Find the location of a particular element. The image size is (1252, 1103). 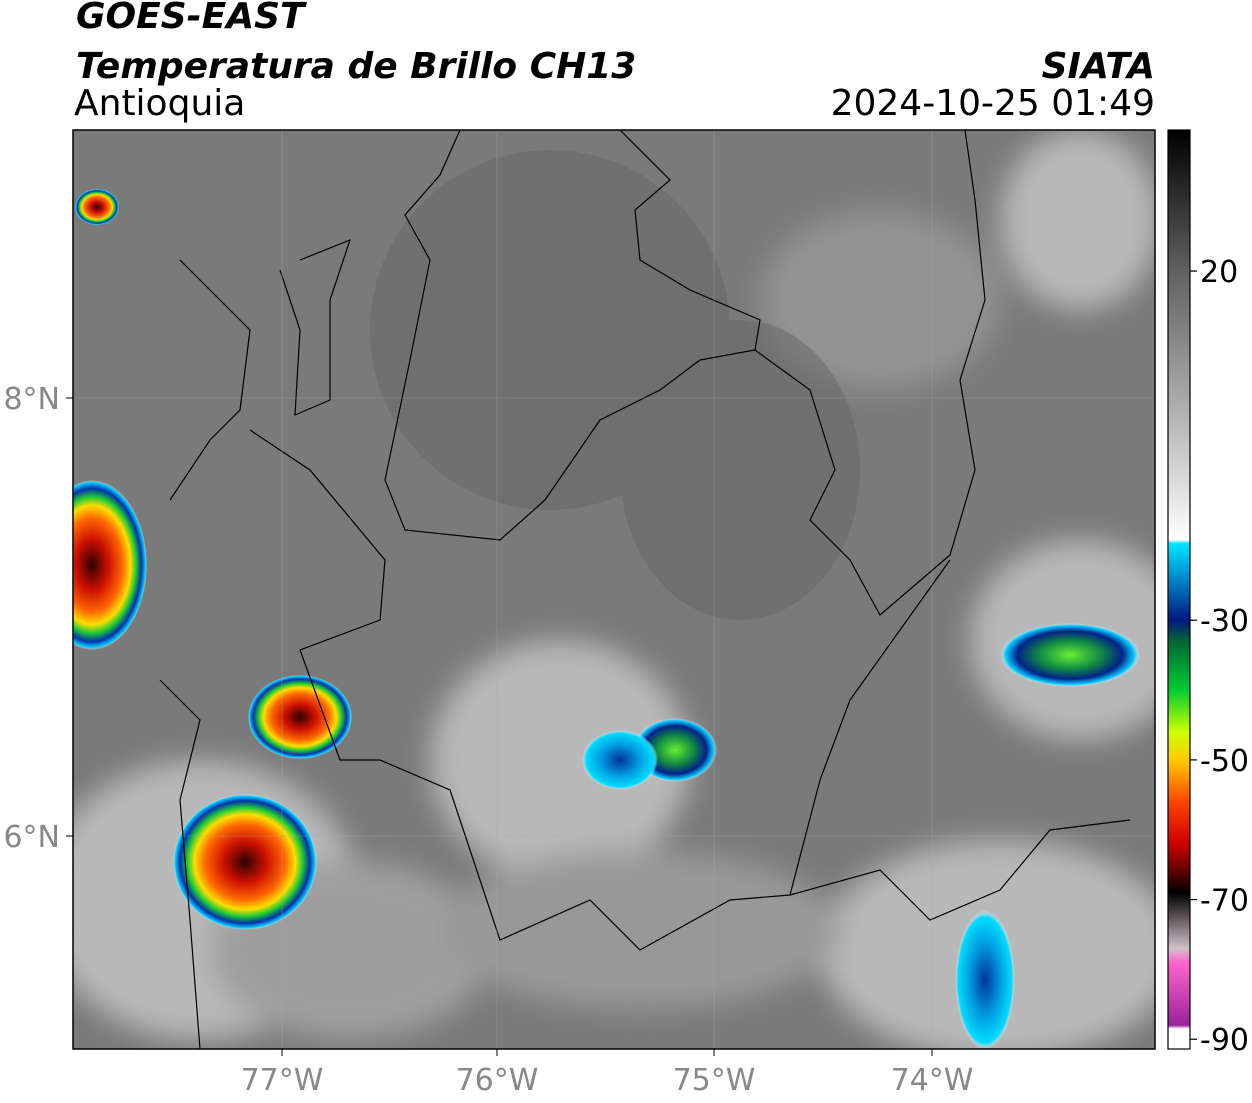

lon-tick-label: 74°W is located at coordinates (932, 1080).